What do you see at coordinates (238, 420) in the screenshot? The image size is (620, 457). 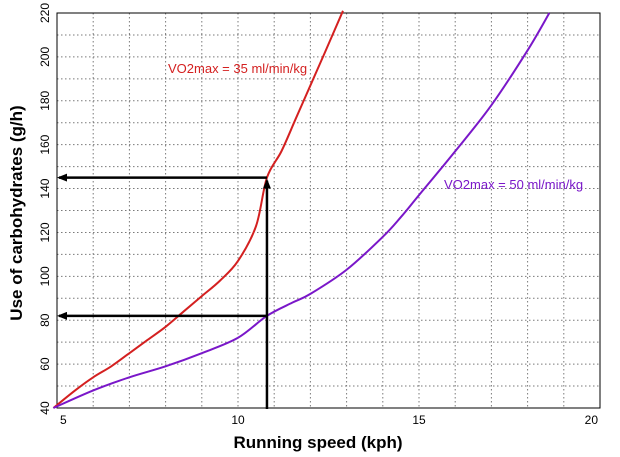 I see `x-tick-label: 10` at bounding box center [238, 420].